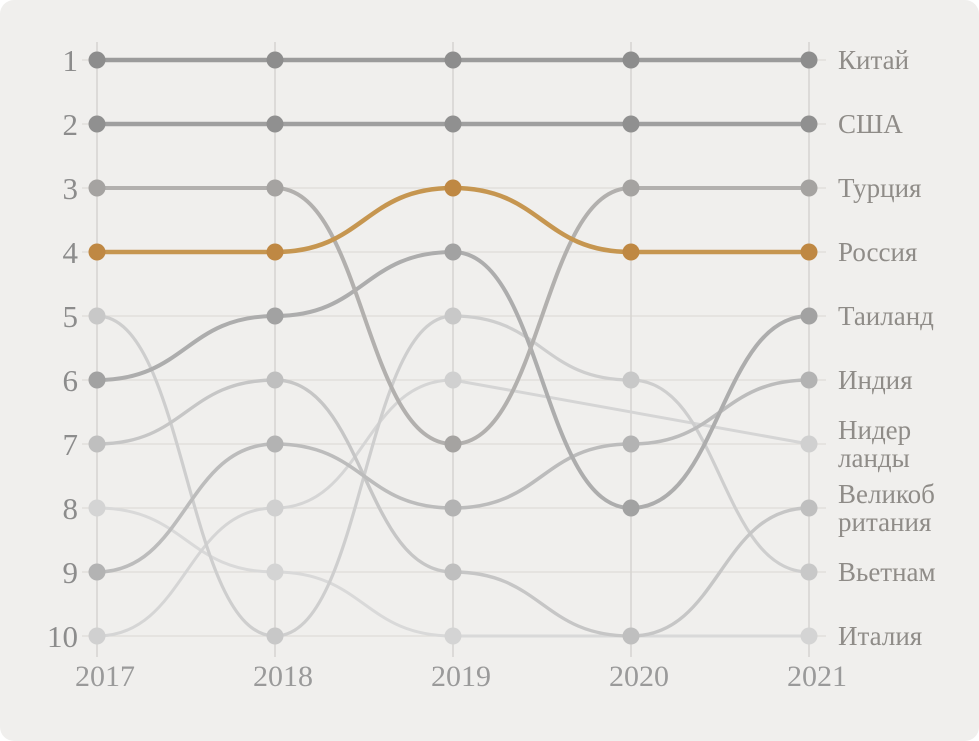 Image resolution: width=979 pixels, height=741 pixels. I want to click on year-tick-label: 2021, so click(817, 676).